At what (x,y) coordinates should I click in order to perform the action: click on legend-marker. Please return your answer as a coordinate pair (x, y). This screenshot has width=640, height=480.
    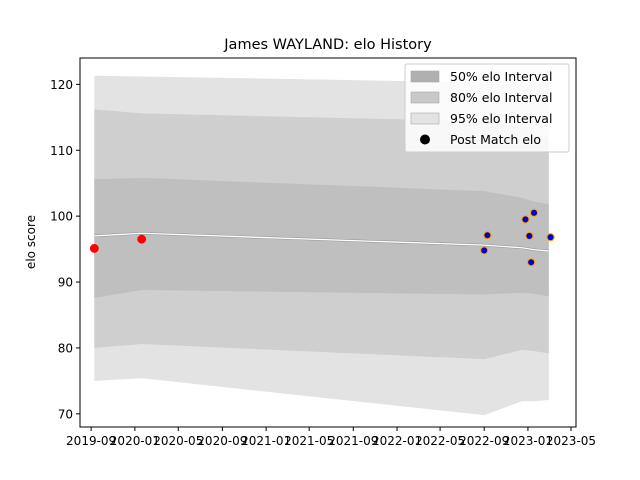
    Looking at the image, I should click on (425, 139).